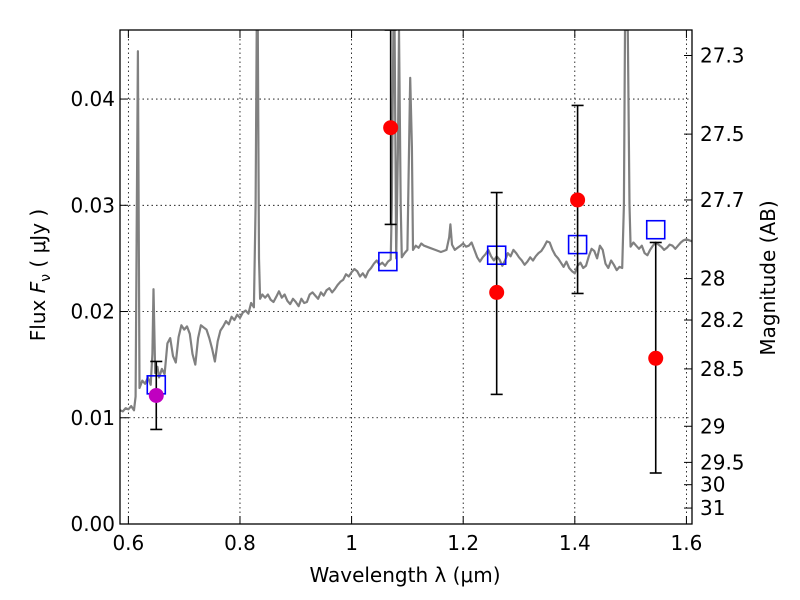 This screenshot has height=600, width=800. Describe the element at coordinates (92, 524) in the screenshot. I see `y-tick-label: 0.00` at that location.